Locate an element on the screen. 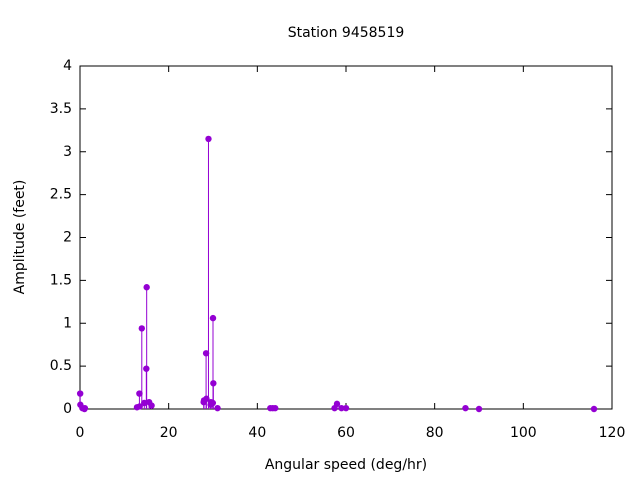  x-tick-label: 60 is located at coordinates (346, 433).